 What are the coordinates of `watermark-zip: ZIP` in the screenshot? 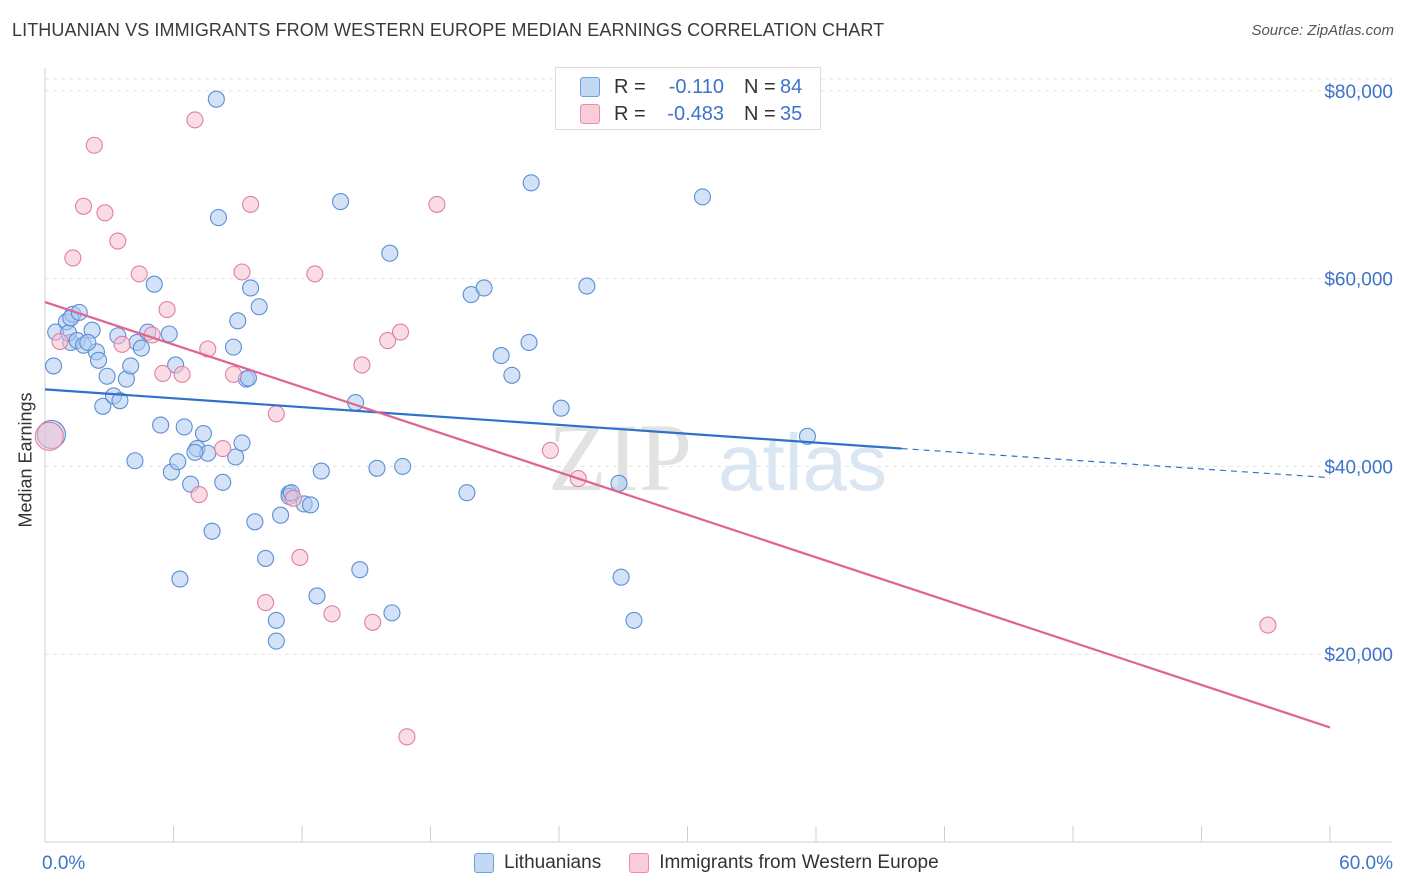 It's located at (620, 457).